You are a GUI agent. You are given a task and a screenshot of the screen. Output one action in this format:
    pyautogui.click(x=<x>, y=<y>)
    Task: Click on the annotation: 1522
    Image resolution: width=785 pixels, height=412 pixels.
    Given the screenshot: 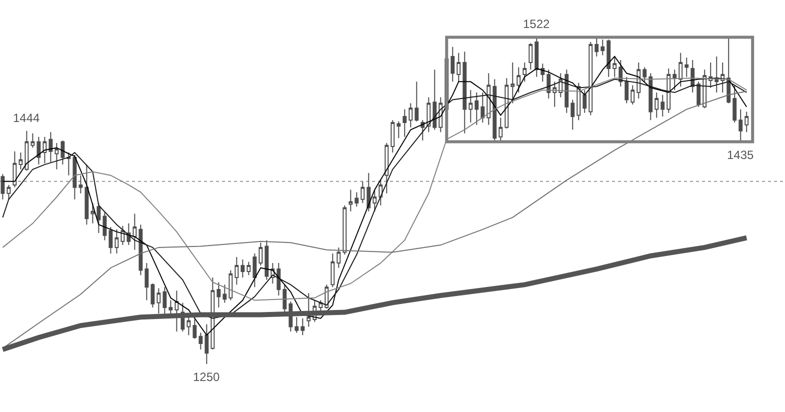 What is the action you would take?
    pyautogui.click(x=536, y=24)
    